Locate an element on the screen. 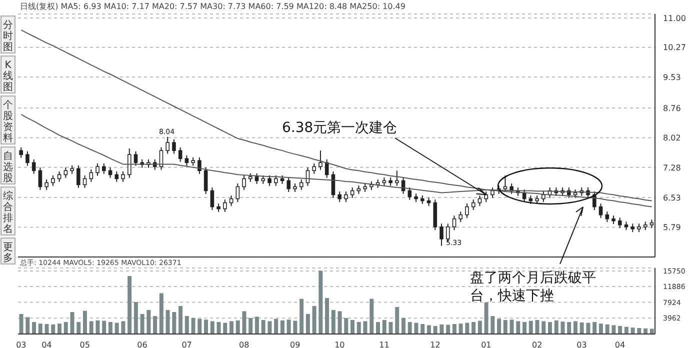 This screenshot has height=348, width=690. x-tick-label: 04 is located at coordinates (47, 344).